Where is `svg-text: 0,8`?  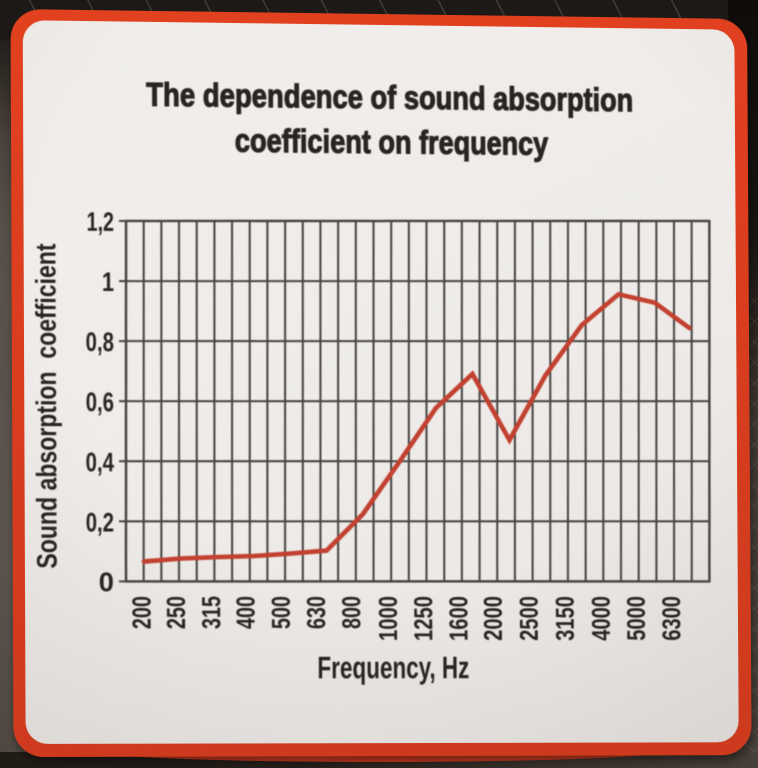
svg-text: 0,8 is located at coordinates (100, 341).